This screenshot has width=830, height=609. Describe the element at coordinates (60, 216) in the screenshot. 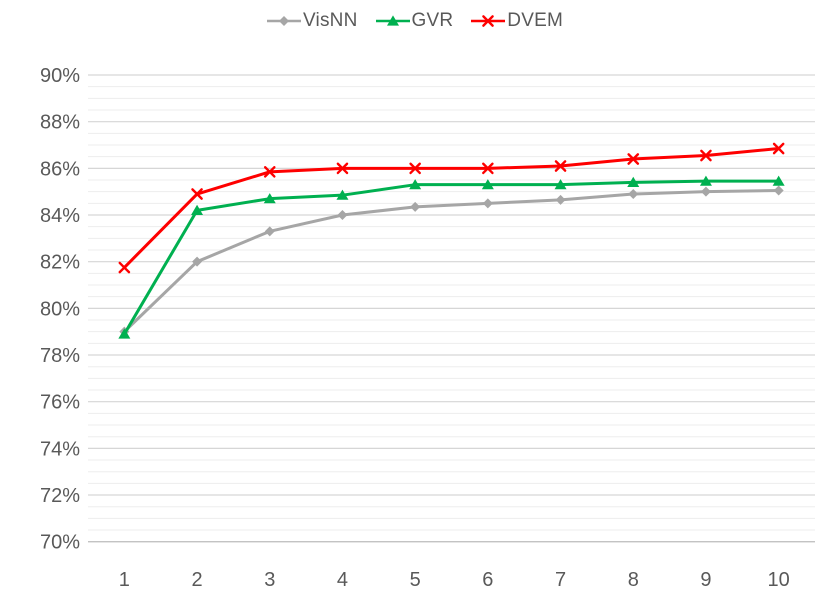

I see `y-tick-label: 84%` at that location.